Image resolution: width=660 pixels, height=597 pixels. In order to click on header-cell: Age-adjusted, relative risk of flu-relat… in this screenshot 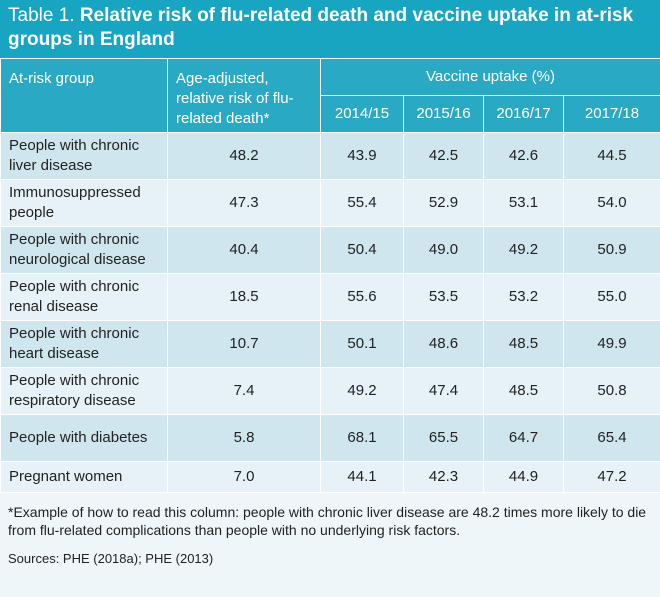, I will do `click(244, 95)`.